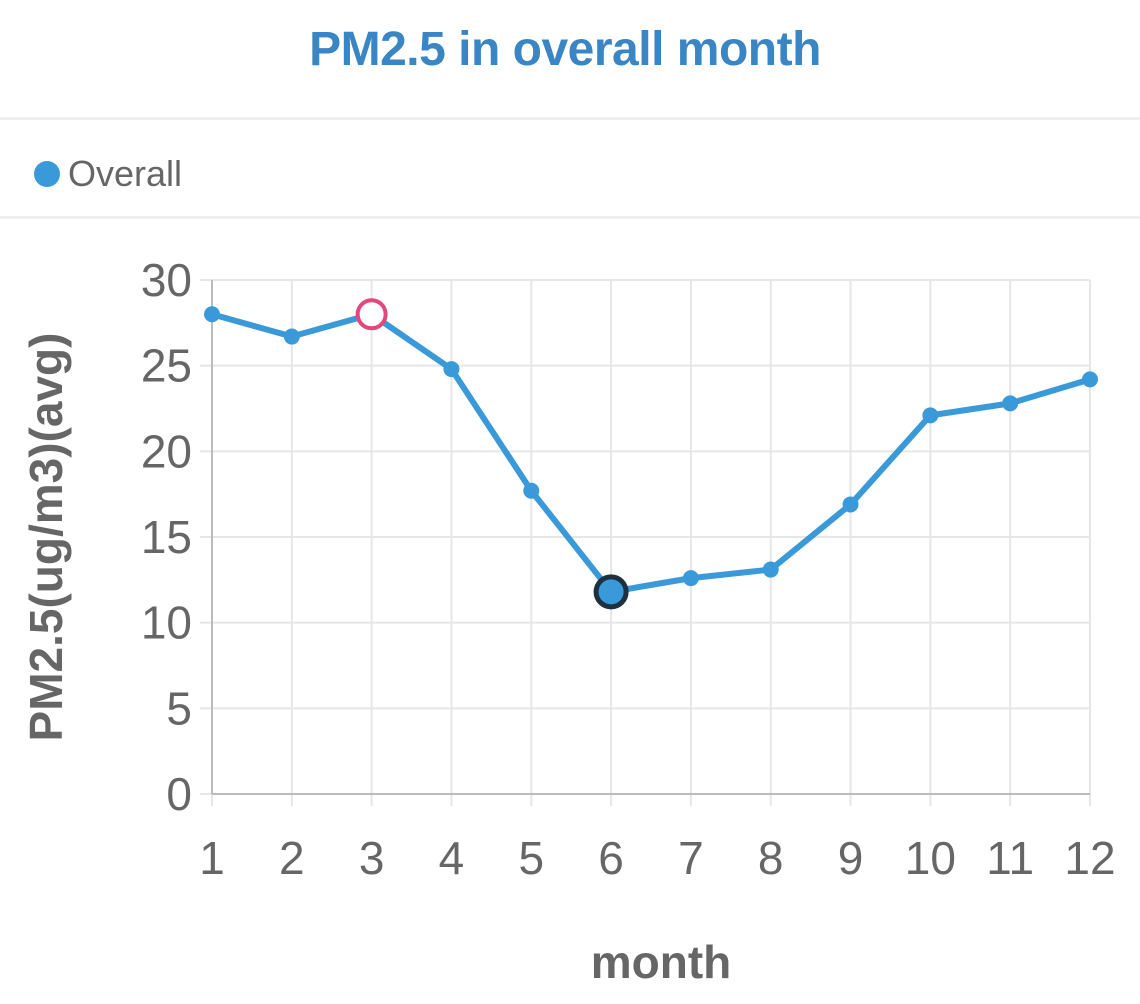  I want to click on x-tick-label: 12, so click(1089, 858).